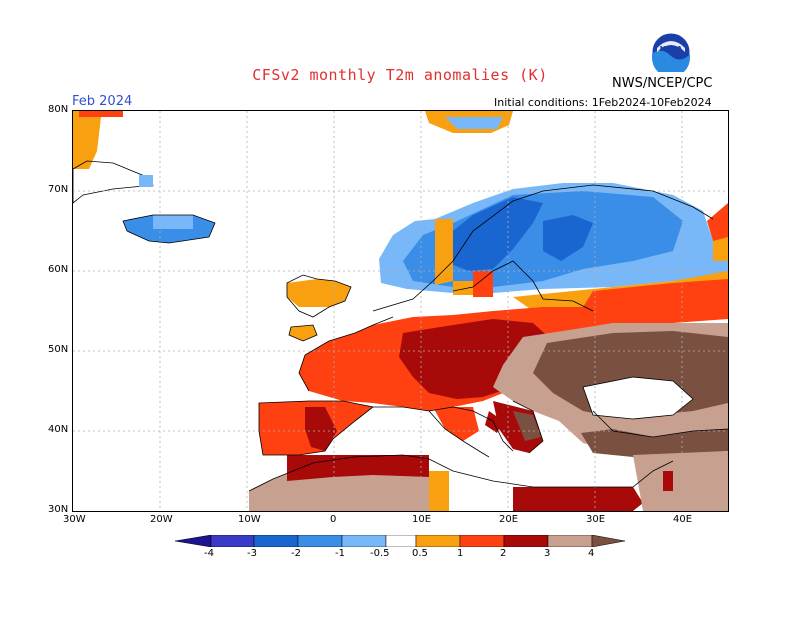 This screenshot has height=618, width=800. I want to click on iceland-anomaly, so click(169, 229).